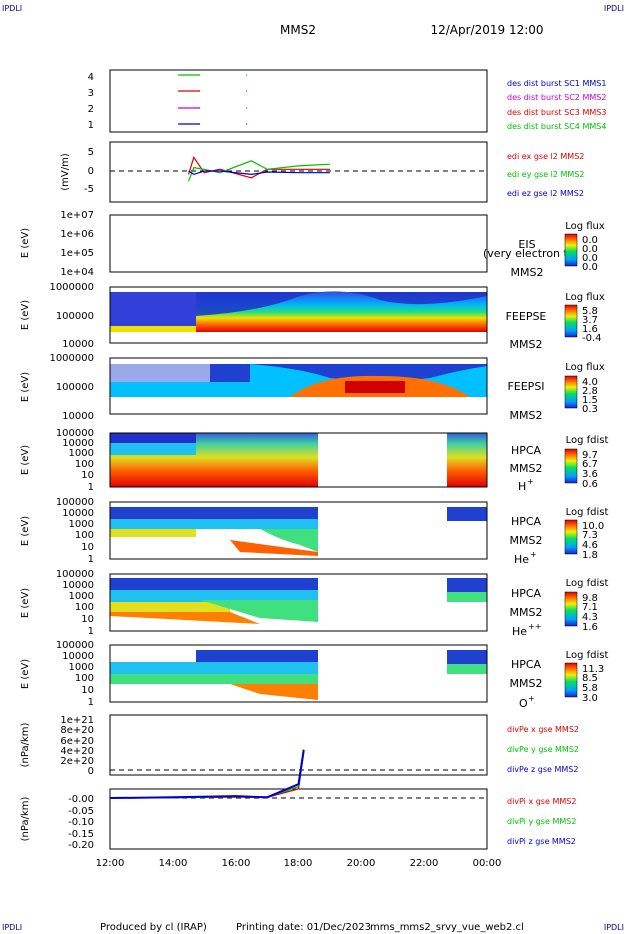  What do you see at coordinates (214, 596) in the screenshot?
I see `hpca-hepp-band-mid` at bounding box center [214, 596].